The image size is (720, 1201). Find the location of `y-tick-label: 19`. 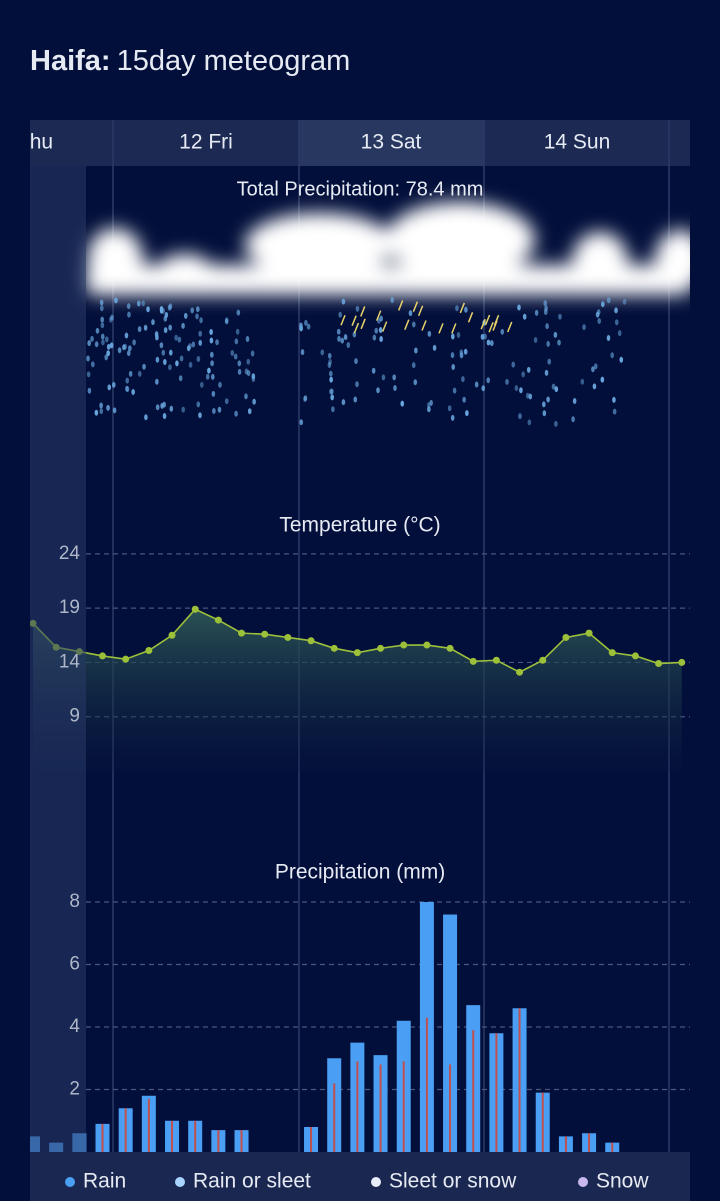

y-tick-label: 19 is located at coordinates (69, 607).